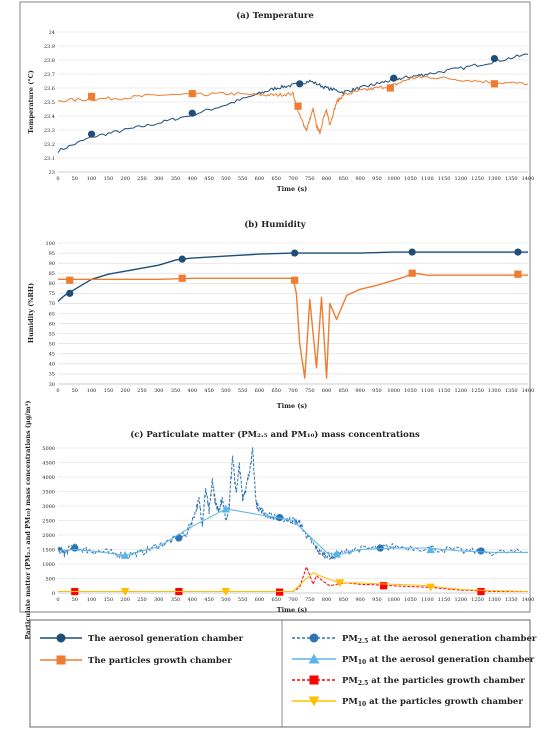 The image size is (550, 731). Describe the element at coordinates (48, 565) in the screenshot. I see `y-tick-label: 1000` at that location.